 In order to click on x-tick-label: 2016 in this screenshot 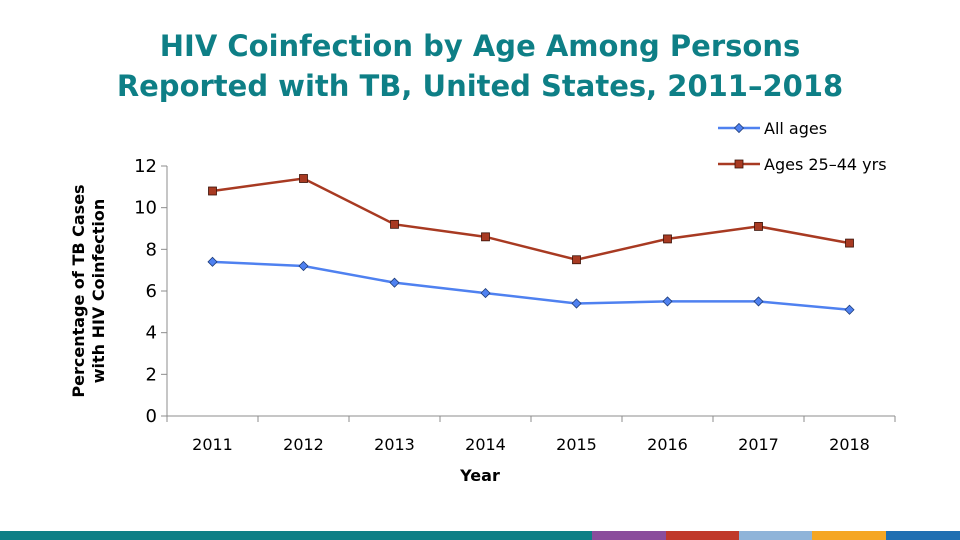, I will do `click(667, 444)`.